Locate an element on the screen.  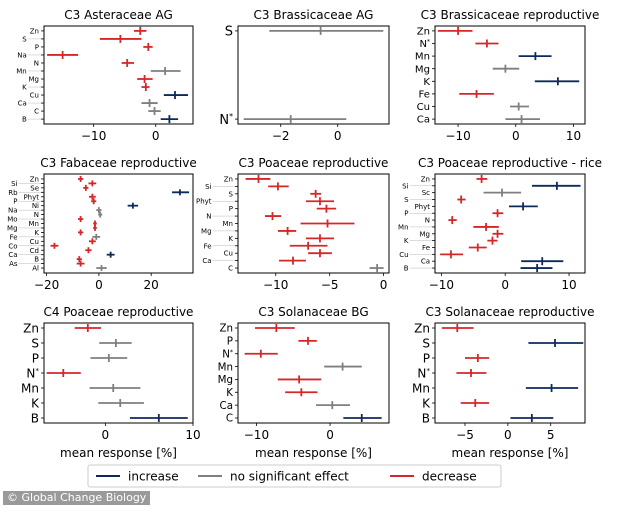
legend-label: increase is located at coordinates (153, 477).